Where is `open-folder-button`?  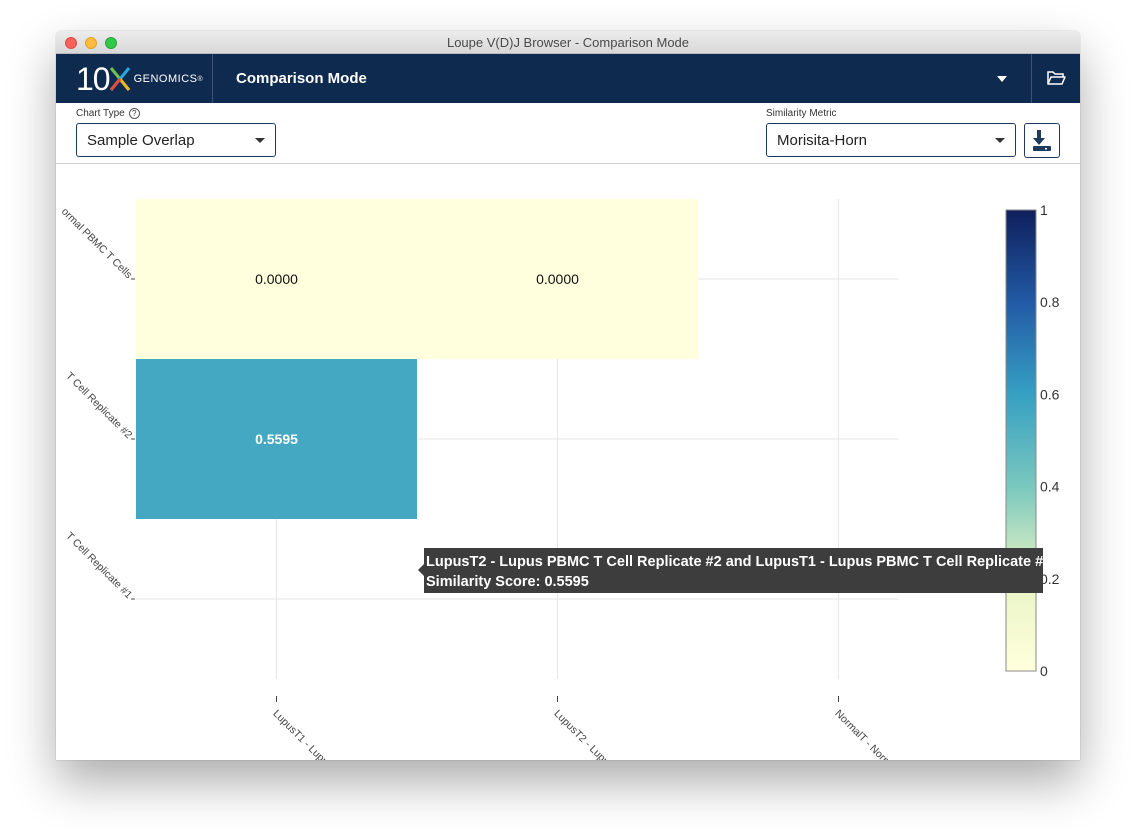 open-folder-button is located at coordinates (1056, 78).